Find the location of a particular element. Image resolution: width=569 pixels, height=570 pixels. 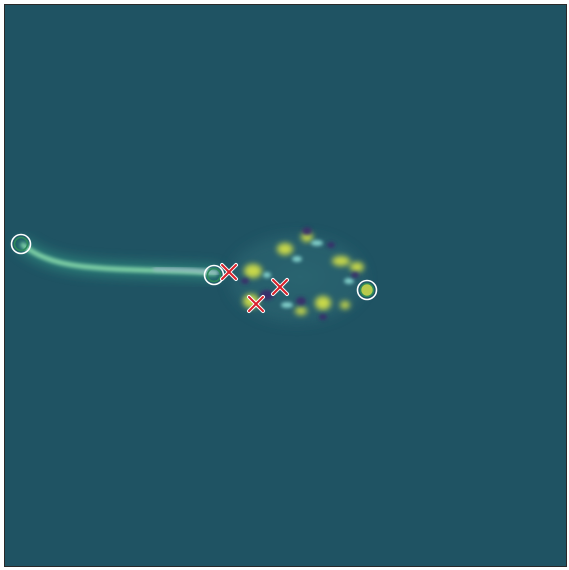

trail-streak is located at coordinates (119, 259).